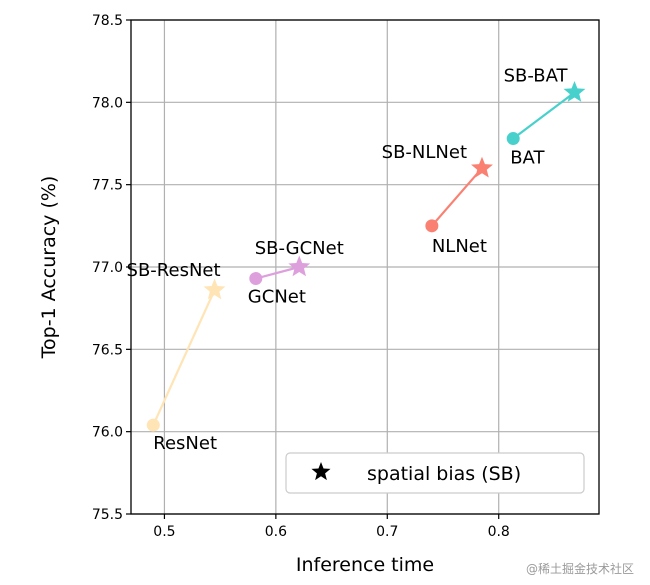  What do you see at coordinates (459, 246) in the screenshot?
I see `label-nlnet: NLNet` at bounding box center [459, 246].